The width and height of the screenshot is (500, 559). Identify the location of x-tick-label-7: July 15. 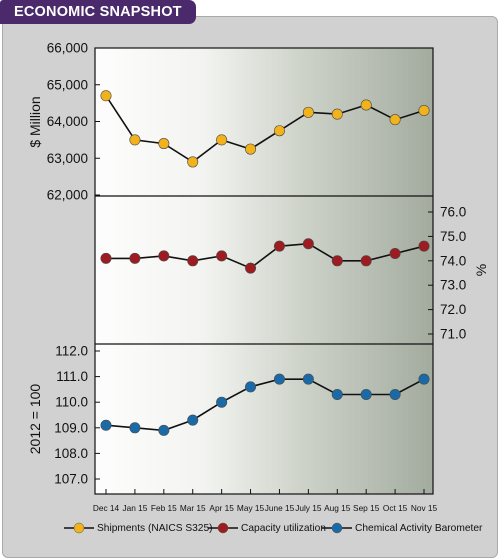
(308, 508).